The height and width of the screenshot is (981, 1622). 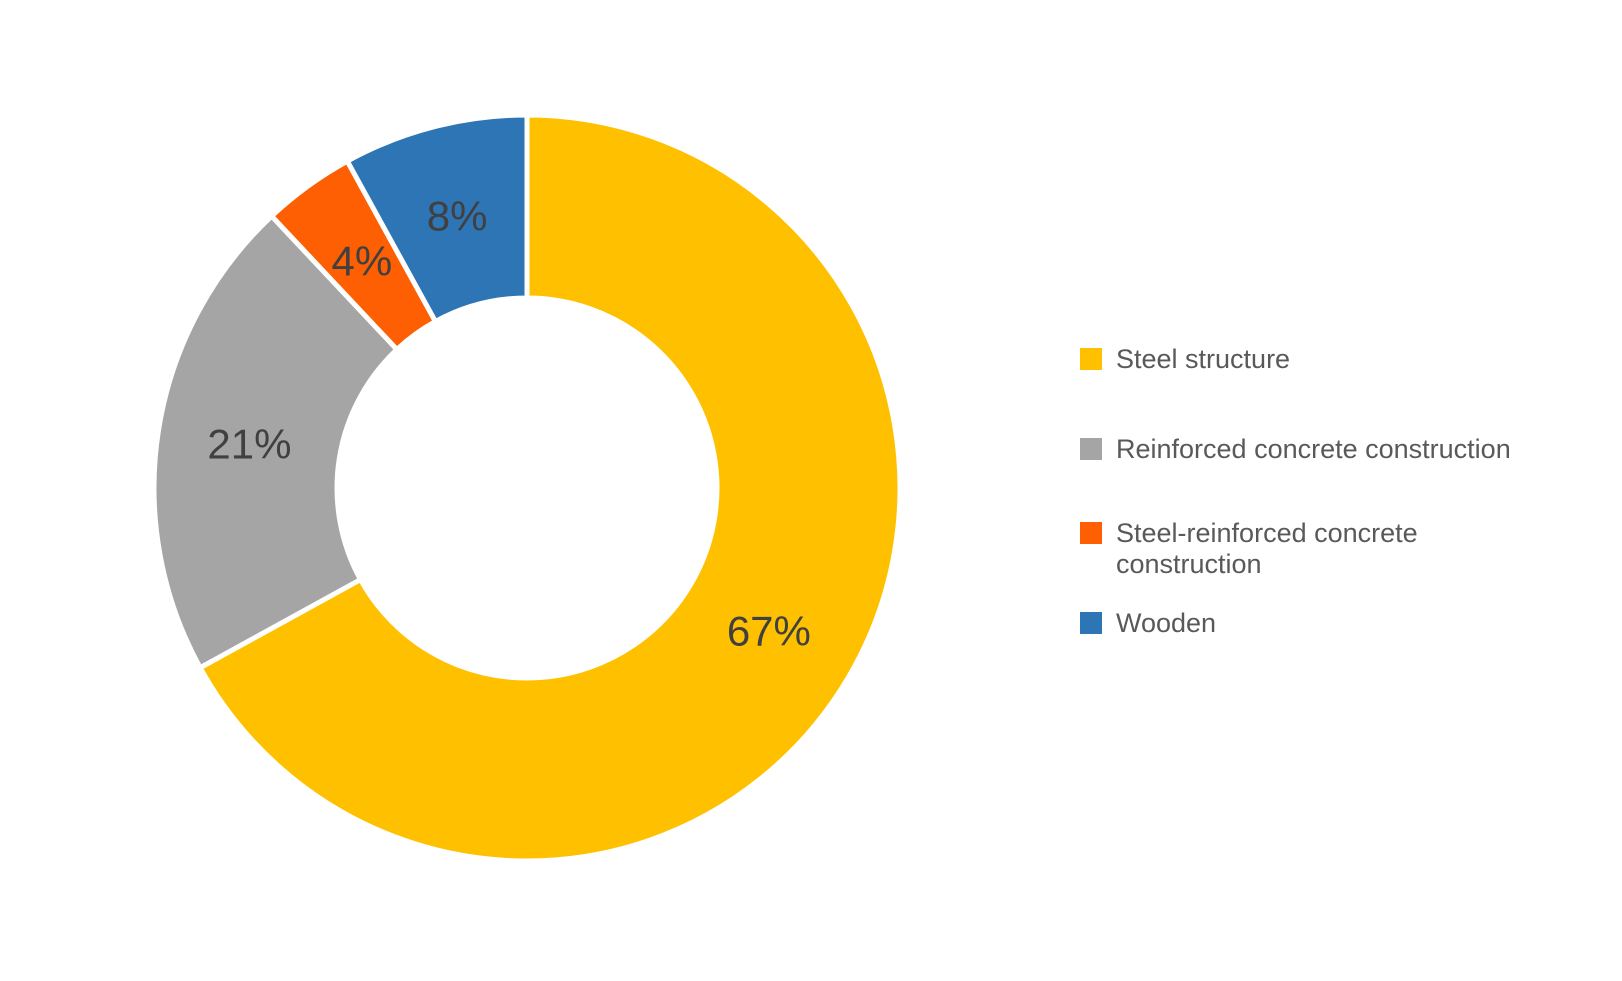 What do you see at coordinates (1091, 533) in the screenshot?
I see `legend-swatch-steel-reinforced-concrete-icon` at bounding box center [1091, 533].